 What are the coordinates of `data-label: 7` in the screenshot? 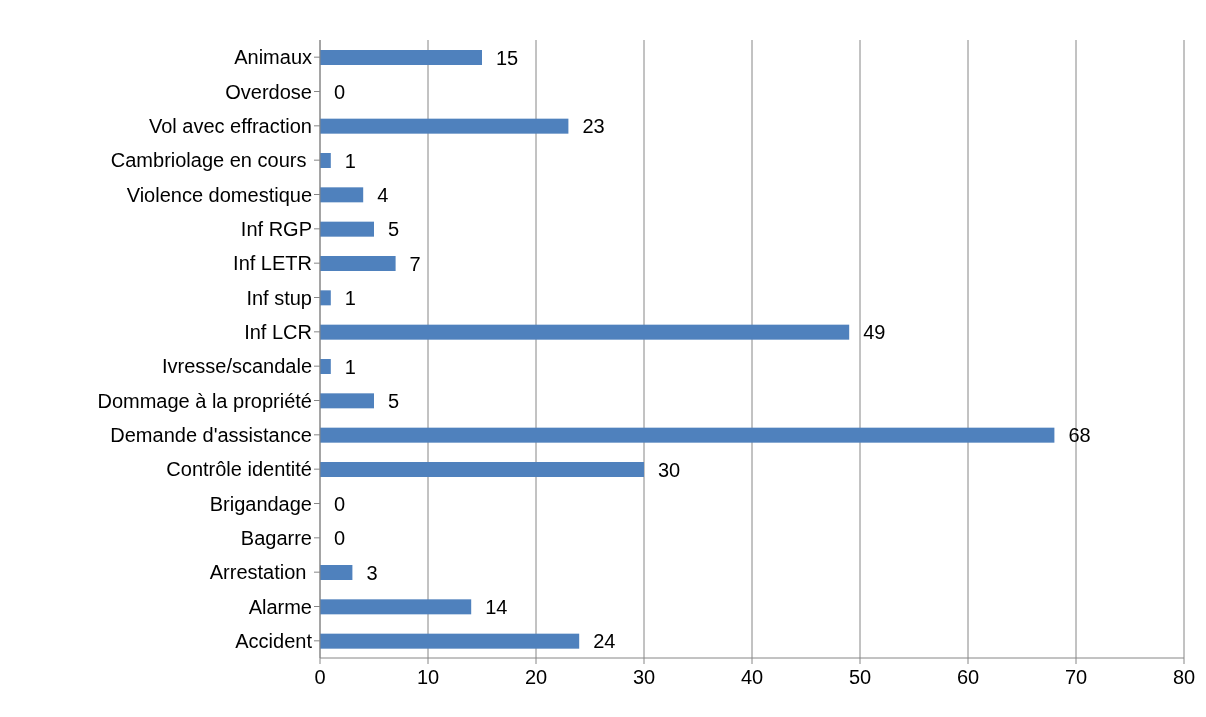 It's located at (415, 263).